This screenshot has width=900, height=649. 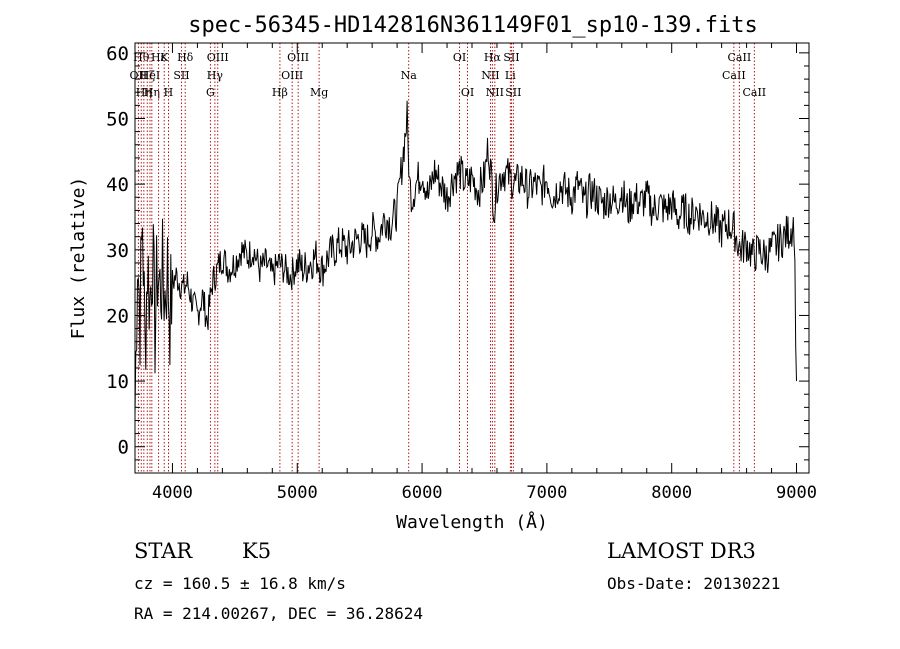 What do you see at coordinates (147, 75) in the screenshot?
I see `spectral-line-label: Hζ` at bounding box center [147, 75].